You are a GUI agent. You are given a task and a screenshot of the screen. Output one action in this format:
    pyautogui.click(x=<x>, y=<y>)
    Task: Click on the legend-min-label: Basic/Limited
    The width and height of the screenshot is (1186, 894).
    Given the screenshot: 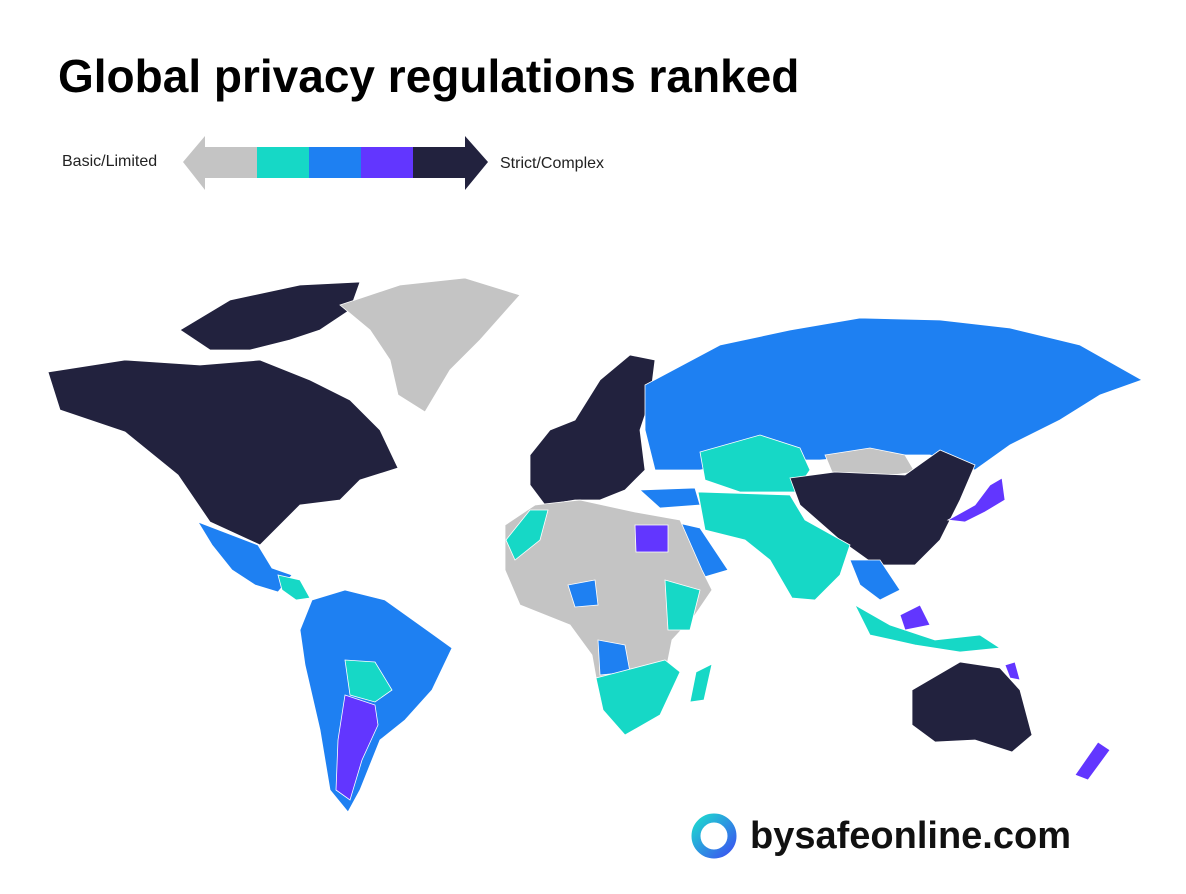 What is the action you would take?
    pyautogui.click(x=109, y=161)
    